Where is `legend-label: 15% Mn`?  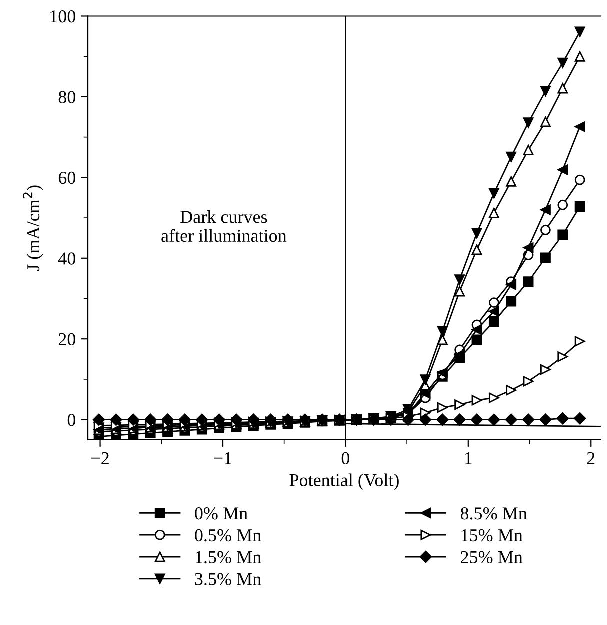 legend-label: 15% Mn is located at coordinates (492, 535).